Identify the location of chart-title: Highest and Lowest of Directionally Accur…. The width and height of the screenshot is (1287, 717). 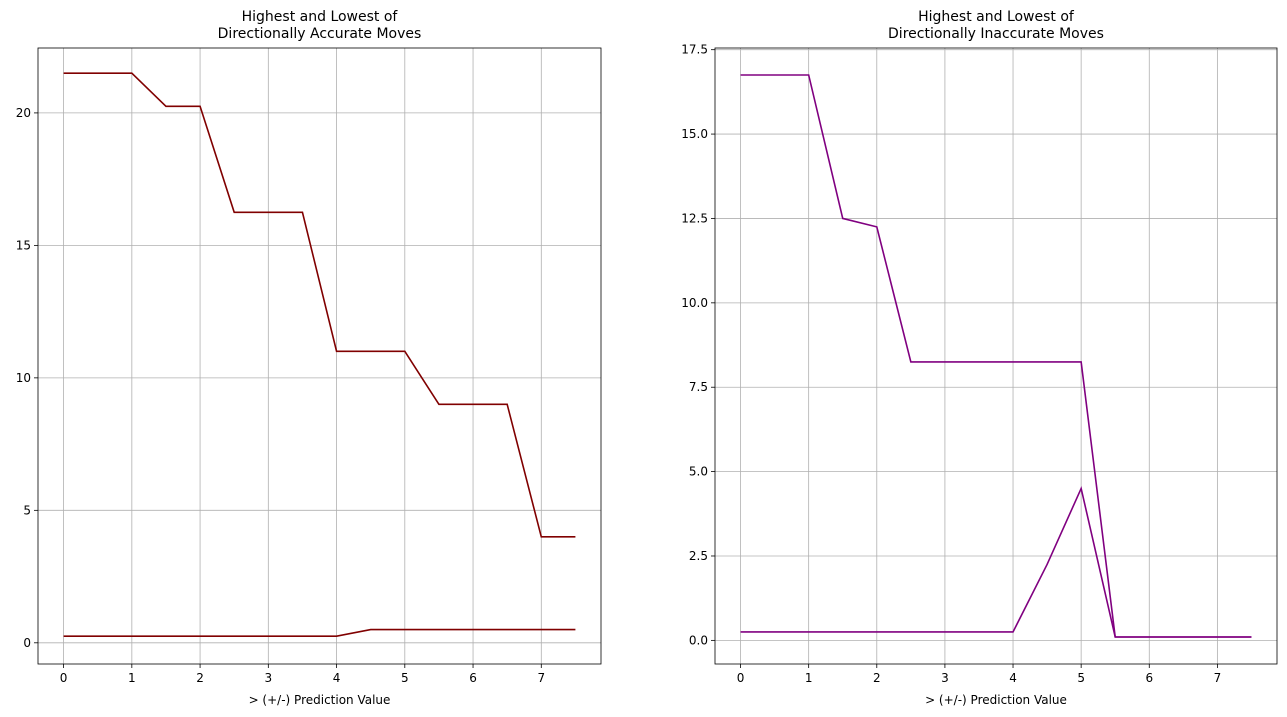
(320, 25).